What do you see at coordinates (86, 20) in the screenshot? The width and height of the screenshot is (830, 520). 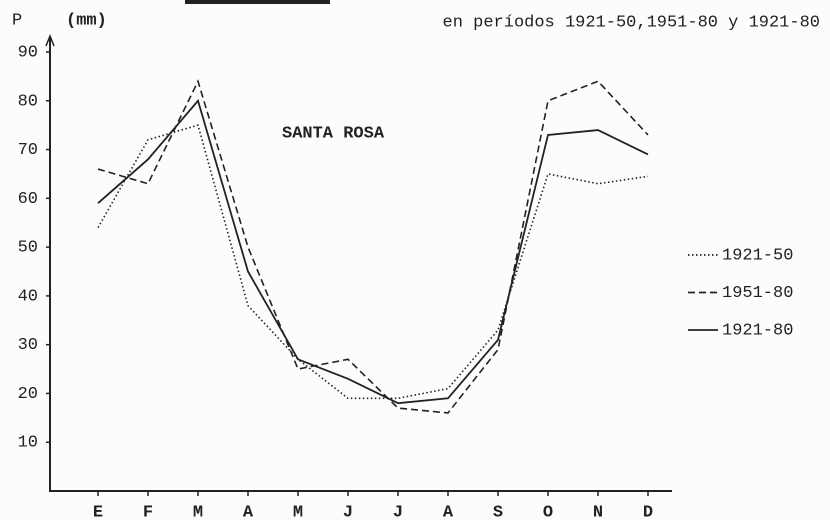 I see `y-axis-unit: (mm)` at bounding box center [86, 20].